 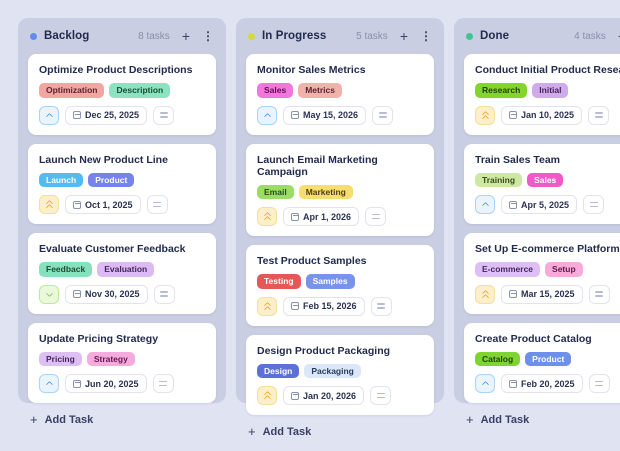 I want to click on tag-training: Training, so click(x=499, y=179).